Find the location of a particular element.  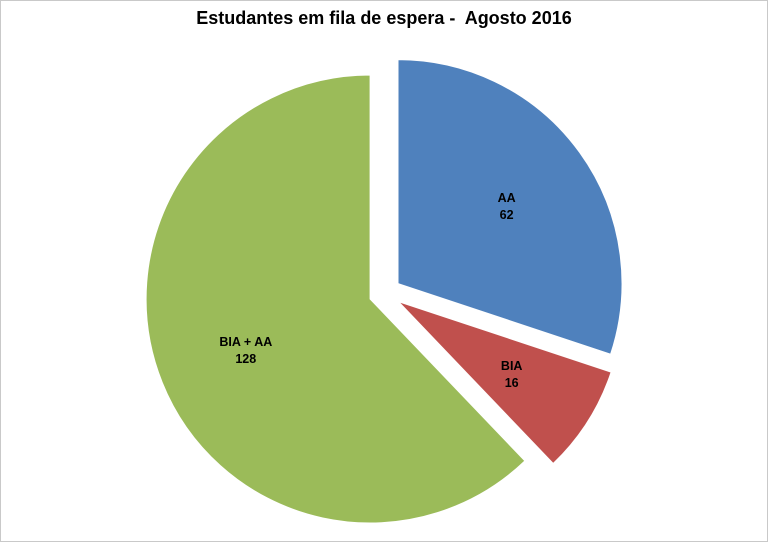

pie-slice-bia is located at coordinates (505, 383).